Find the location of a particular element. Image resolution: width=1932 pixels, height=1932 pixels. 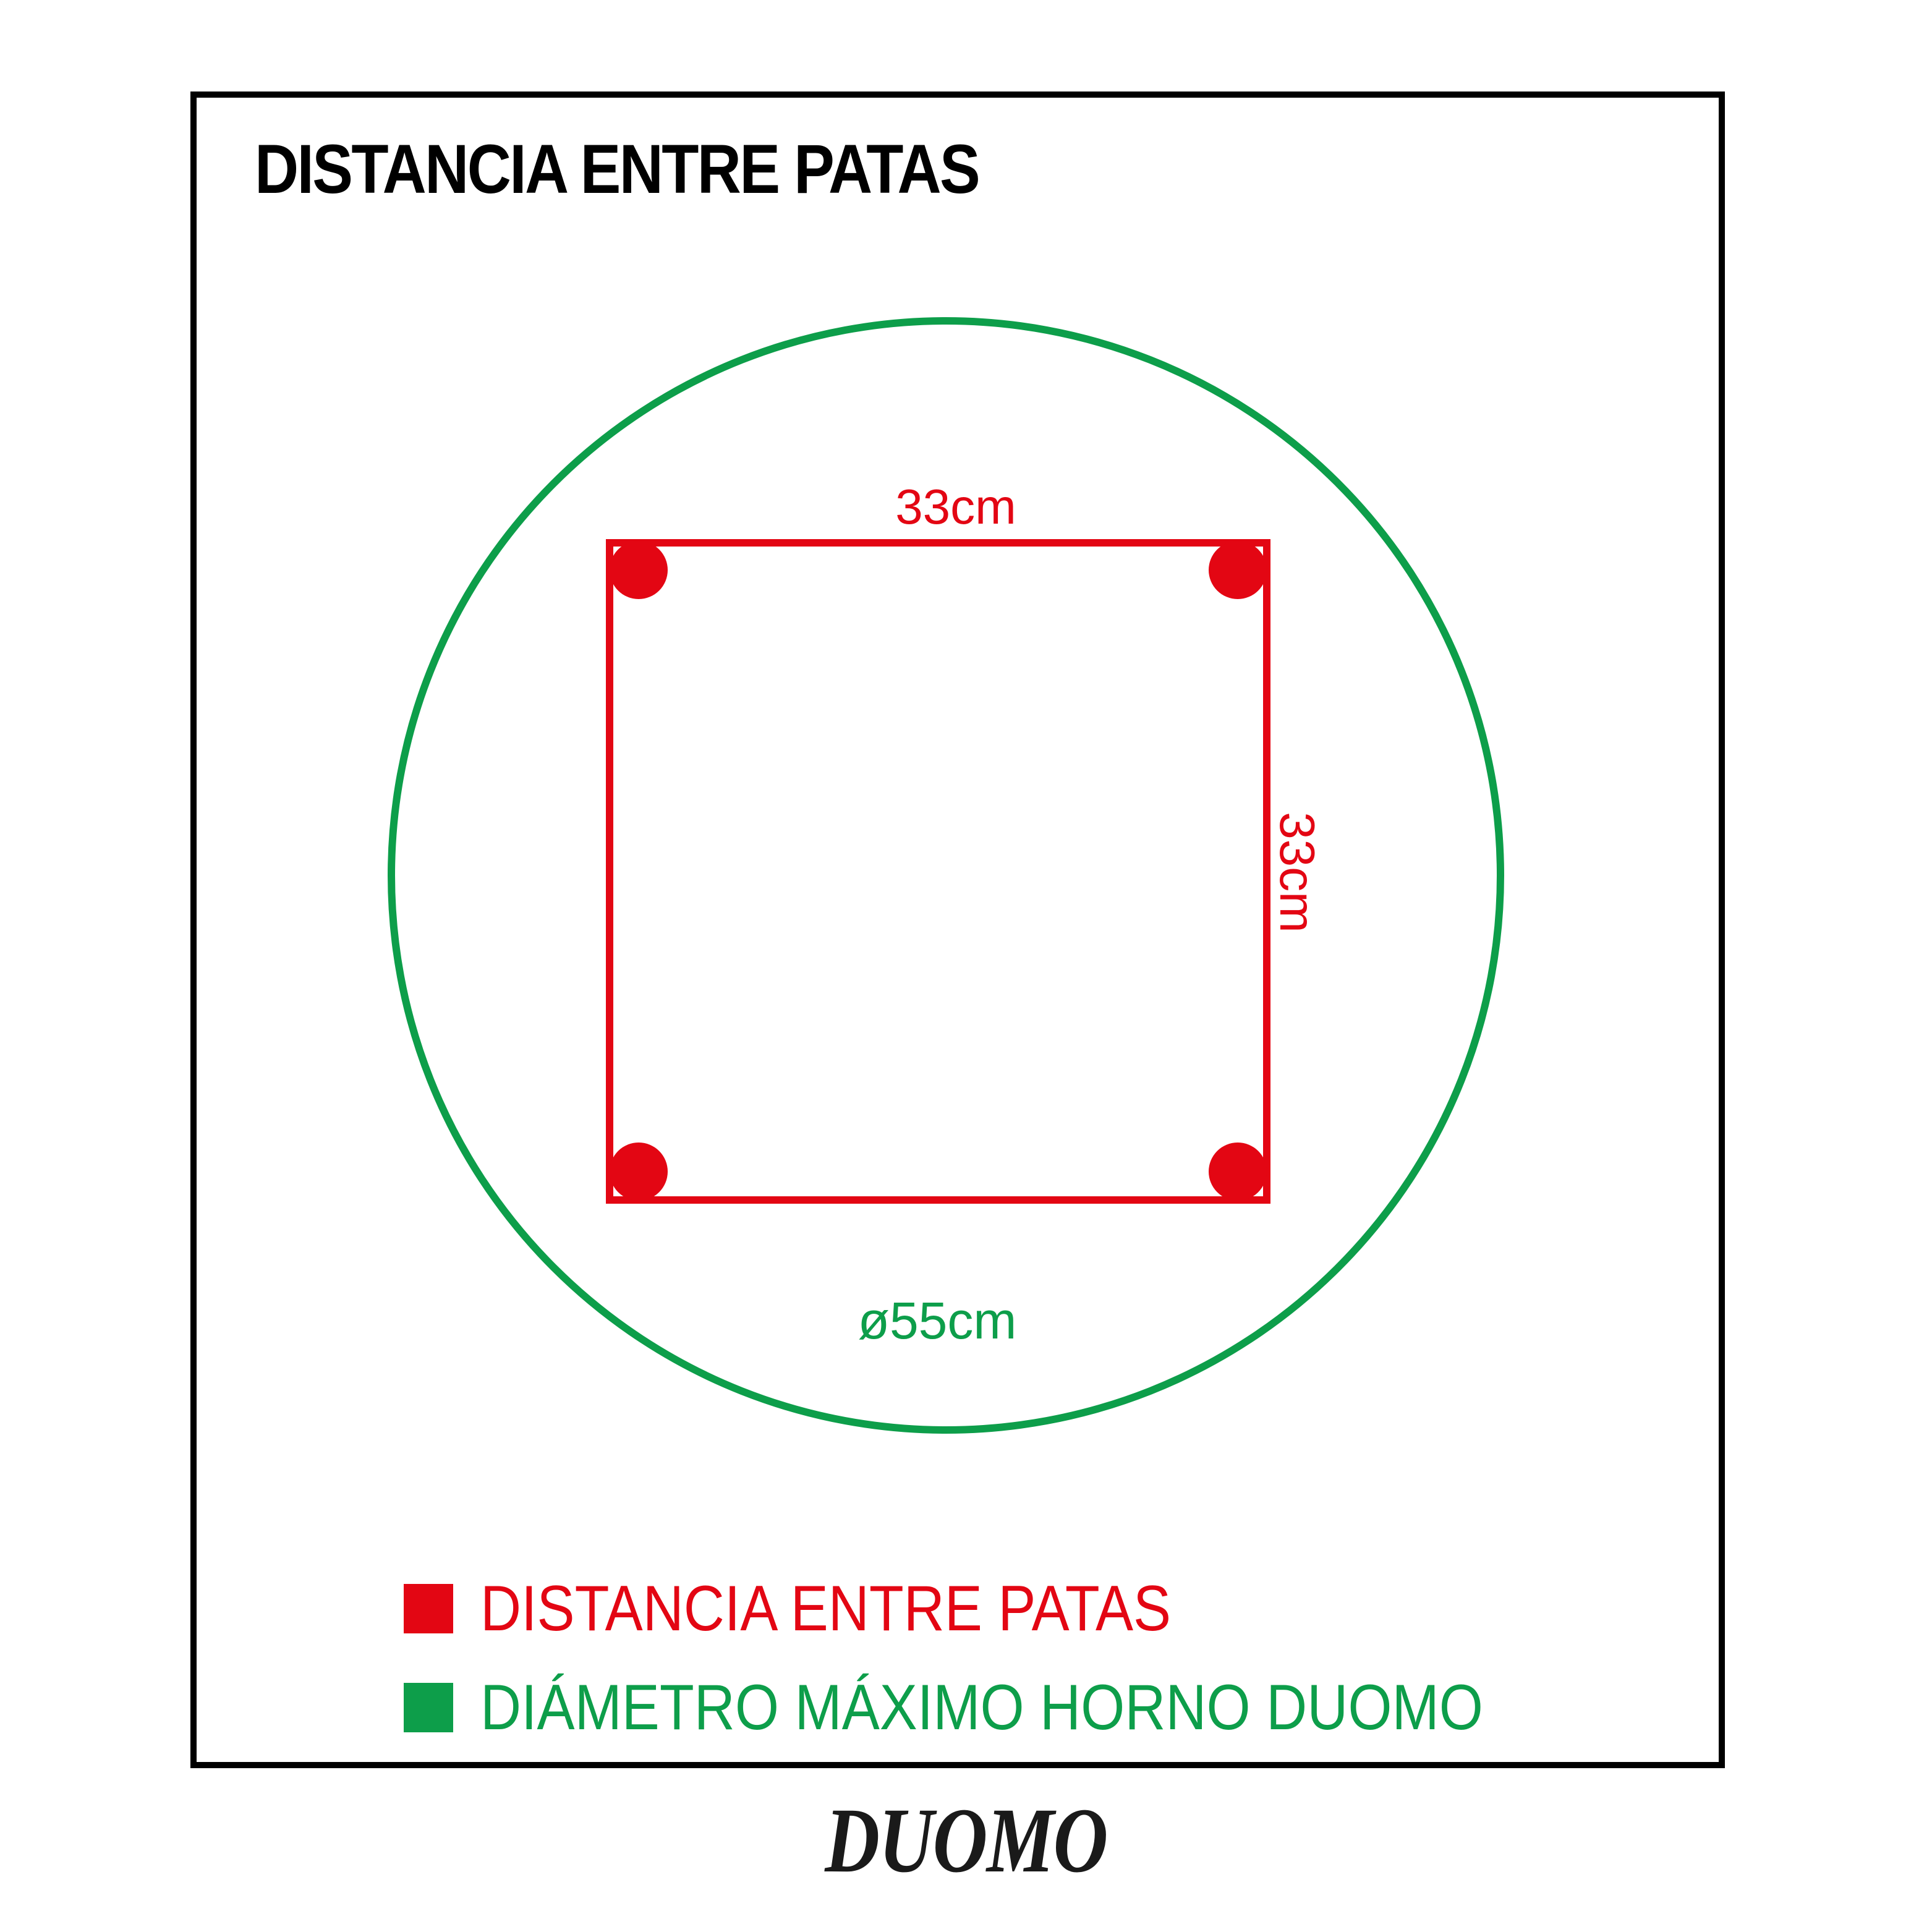

leg-dot-bottom-right is located at coordinates (1238, 1172).